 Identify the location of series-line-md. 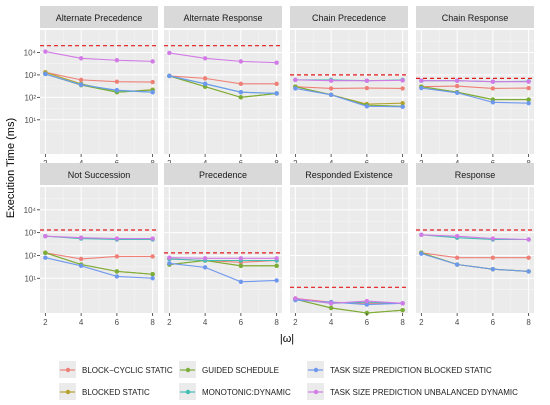
(223, 260).